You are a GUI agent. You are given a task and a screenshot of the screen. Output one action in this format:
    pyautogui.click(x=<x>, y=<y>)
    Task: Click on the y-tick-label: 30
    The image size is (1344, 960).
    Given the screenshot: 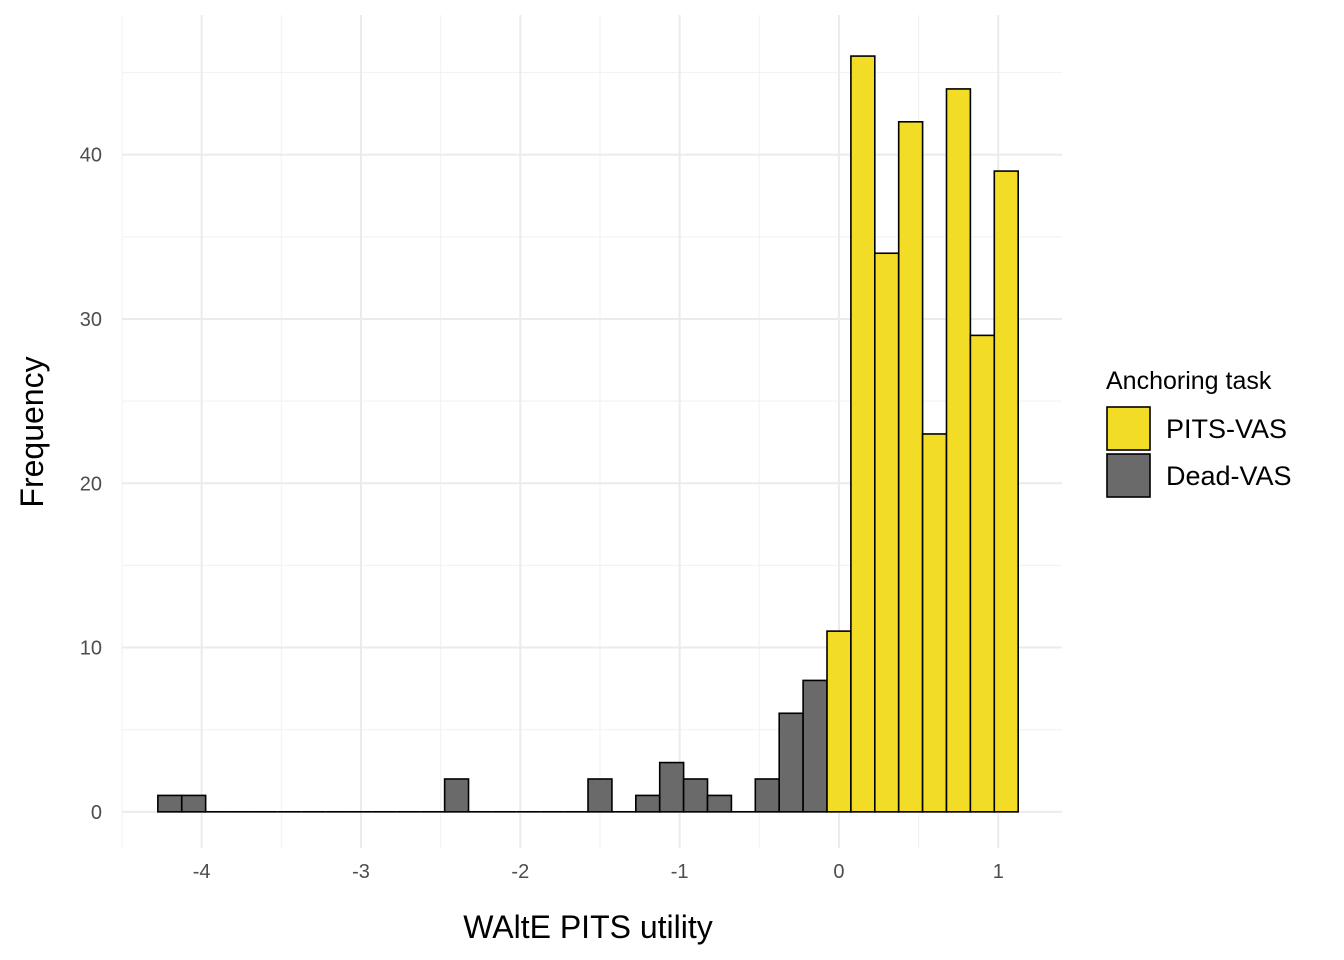 What is the action you would take?
    pyautogui.click(x=91, y=320)
    